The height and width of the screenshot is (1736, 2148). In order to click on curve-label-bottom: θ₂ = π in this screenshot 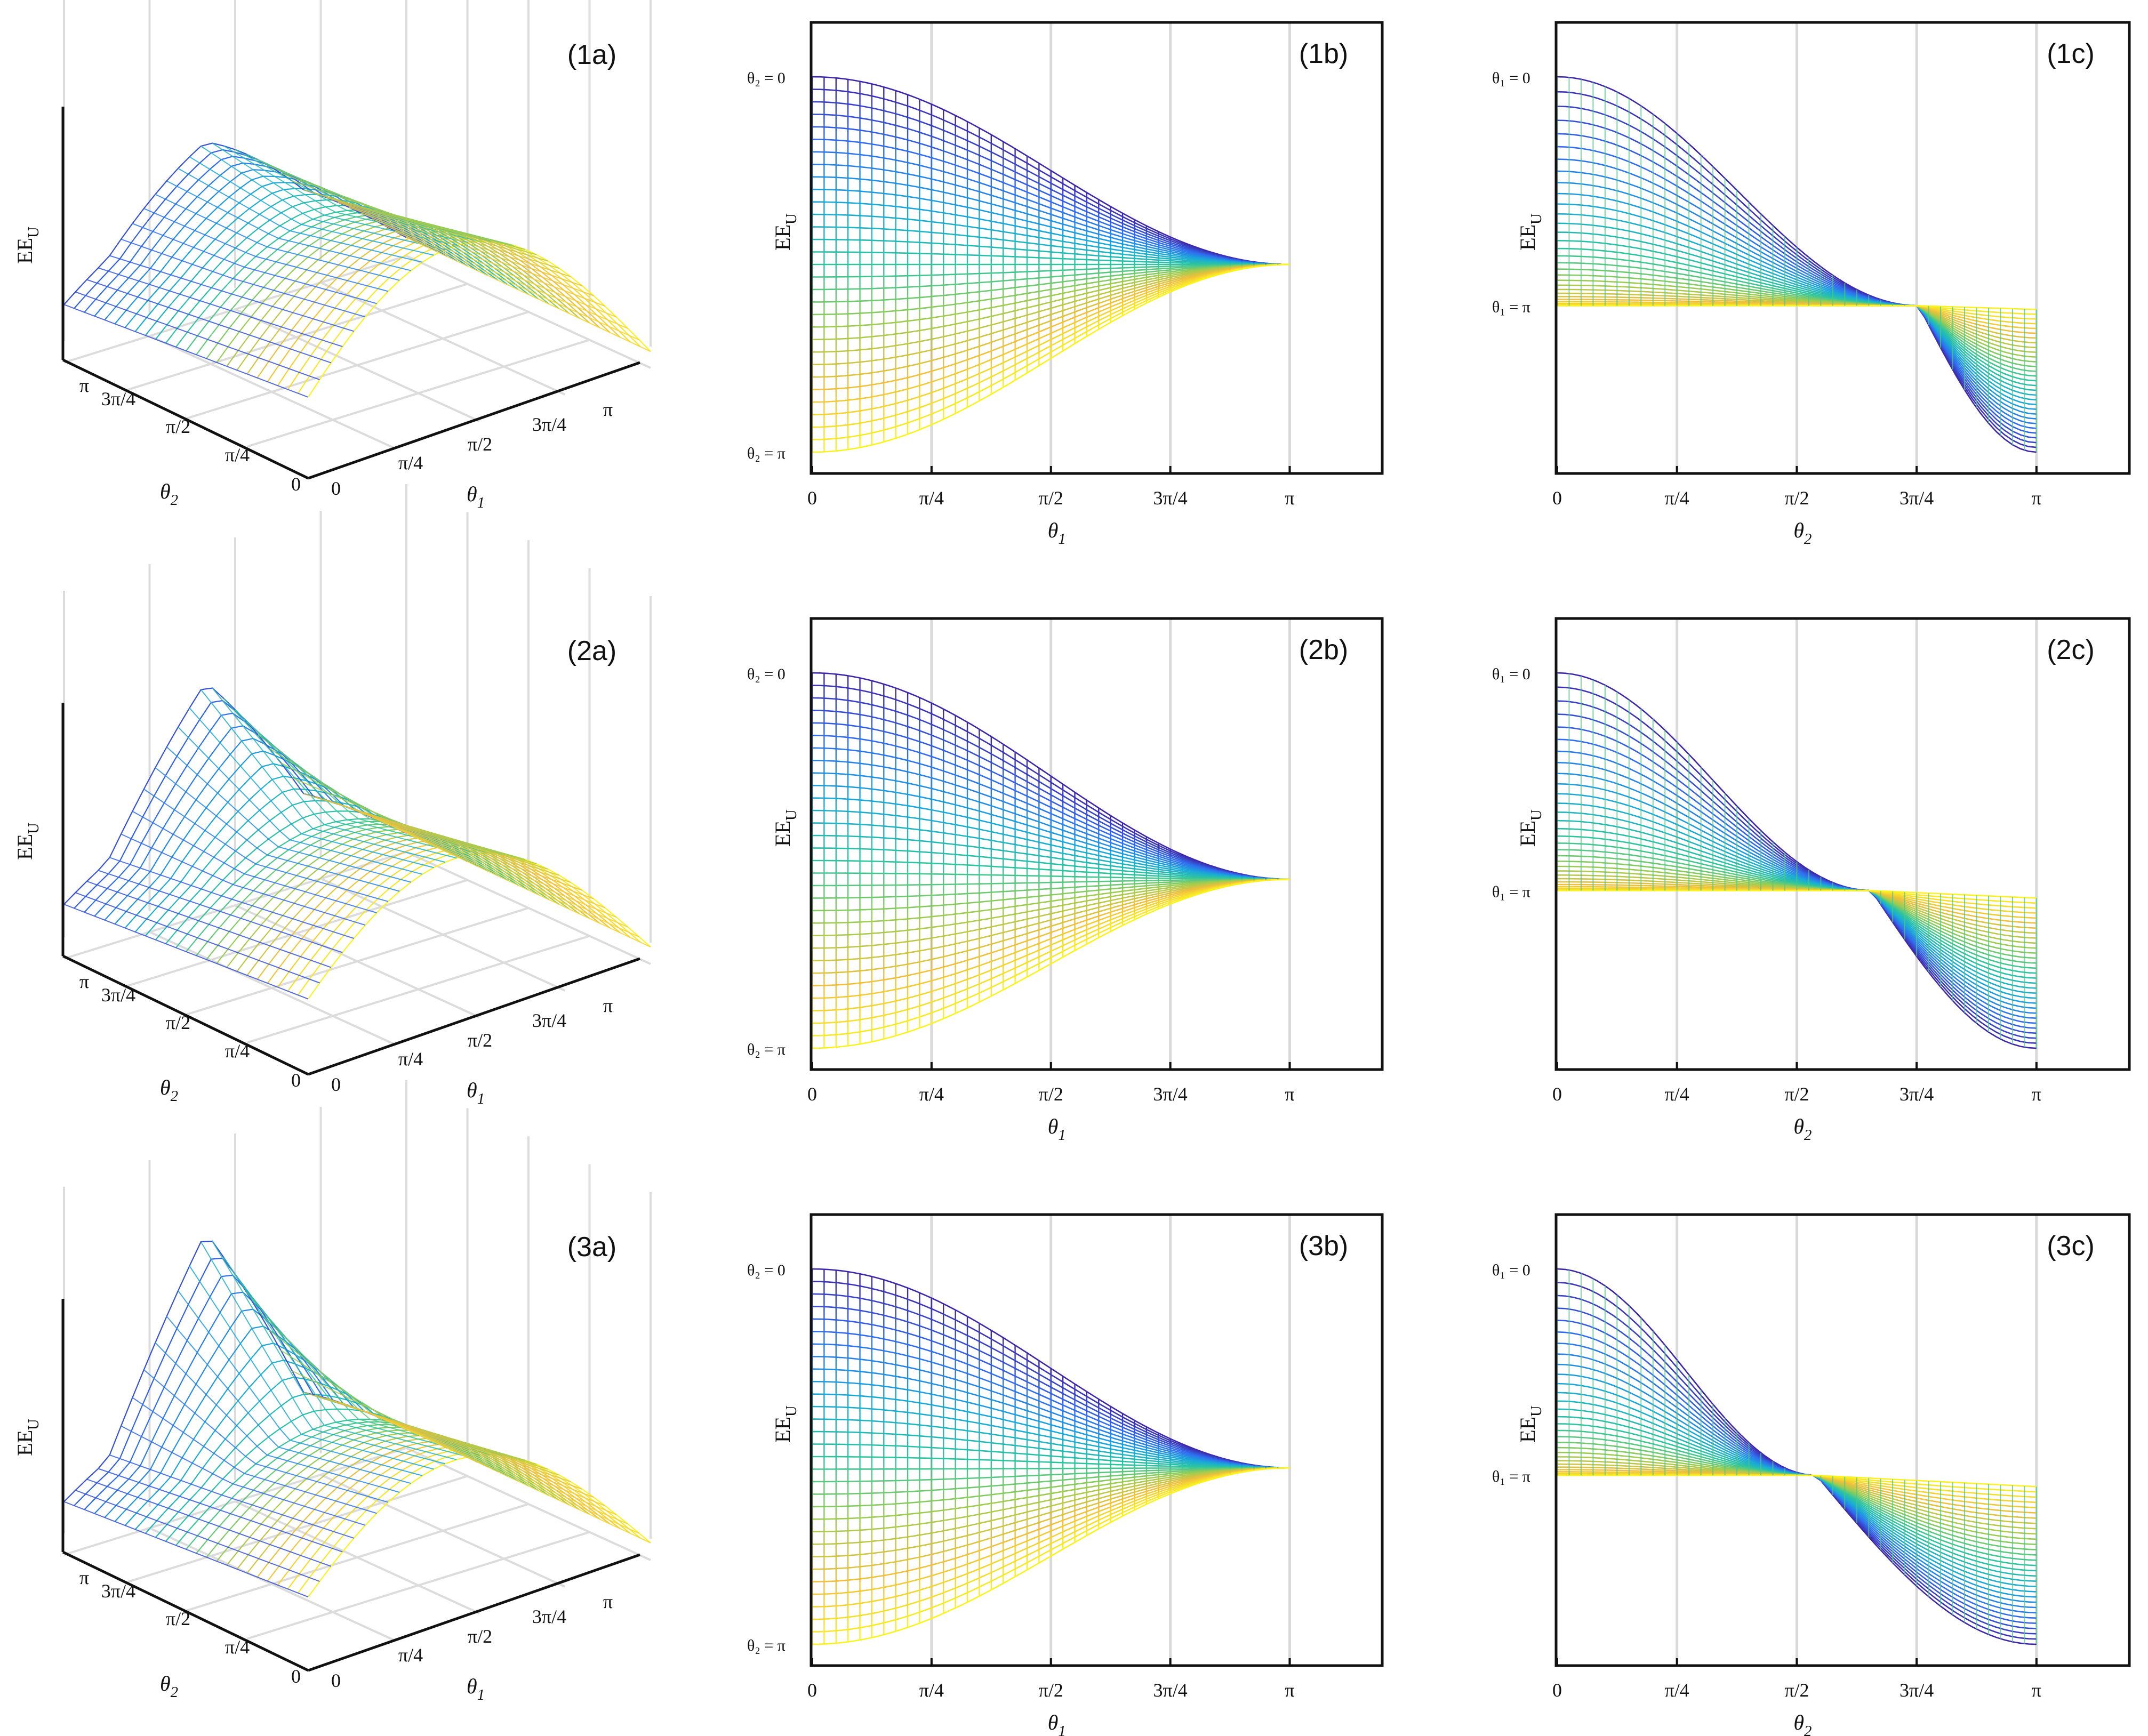, I will do `click(767, 453)`.